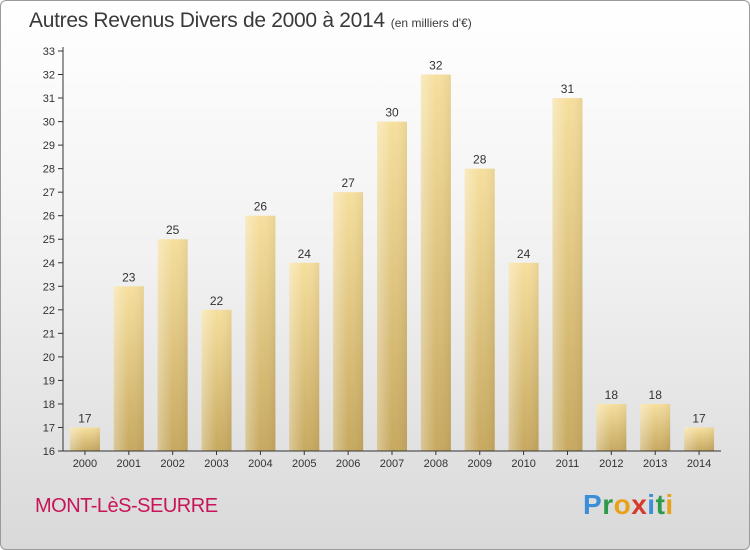 Image resolution: width=750 pixels, height=550 pixels. I want to click on data-label: 31, so click(568, 89).